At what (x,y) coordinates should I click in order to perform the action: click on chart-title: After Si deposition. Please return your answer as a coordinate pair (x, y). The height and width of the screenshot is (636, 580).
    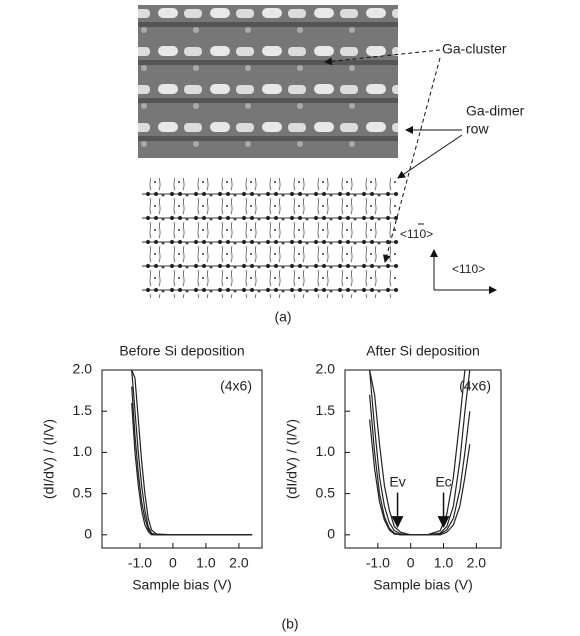
    Looking at the image, I should click on (423, 351).